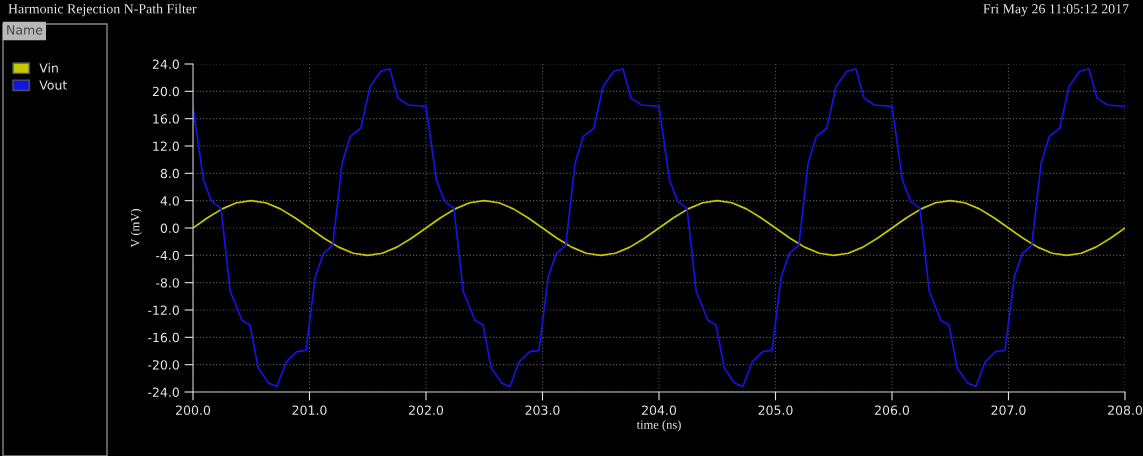  What do you see at coordinates (48, 68) in the screenshot?
I see `legend-label: Vin` at bounding box center [48, 68].